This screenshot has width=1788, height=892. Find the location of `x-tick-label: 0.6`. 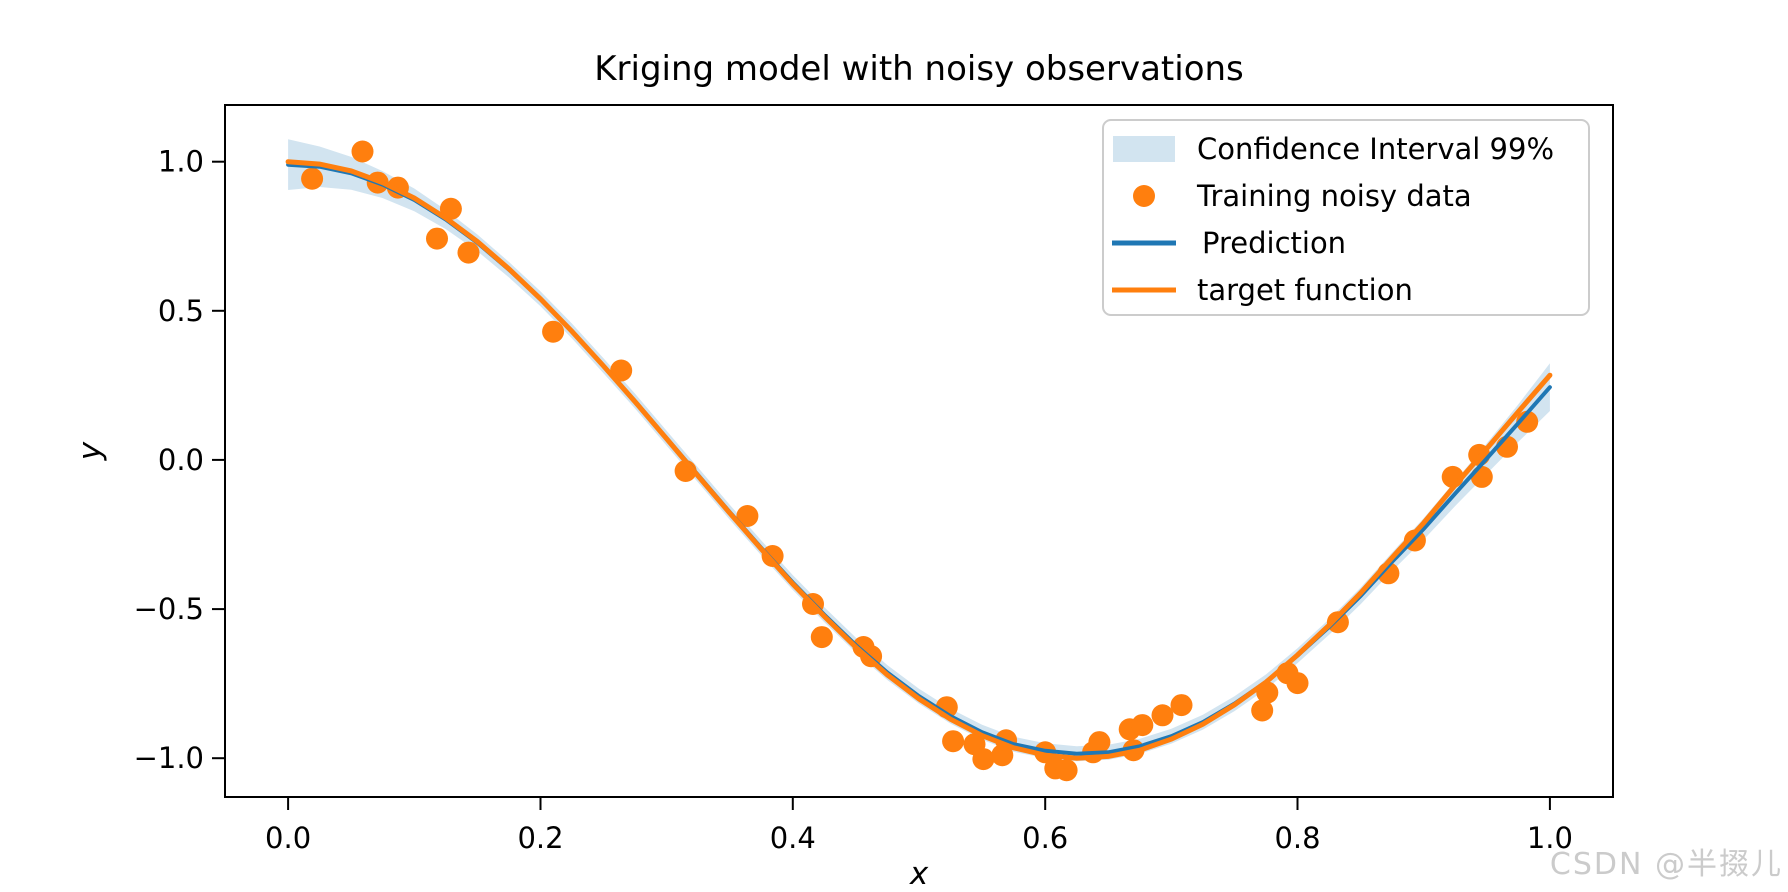

x-tick-label: 0.6 is located at coordinates (1045, 838).